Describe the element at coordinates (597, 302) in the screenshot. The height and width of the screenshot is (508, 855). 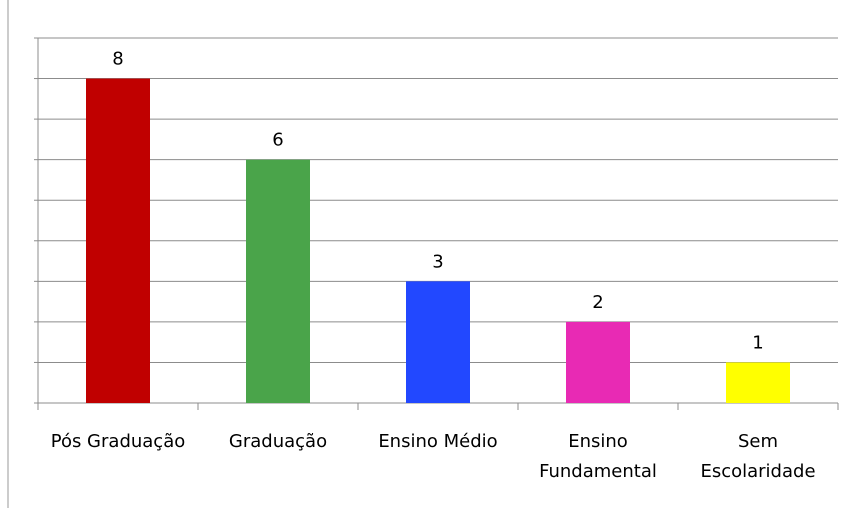
I see `data-label: 2` at that location.